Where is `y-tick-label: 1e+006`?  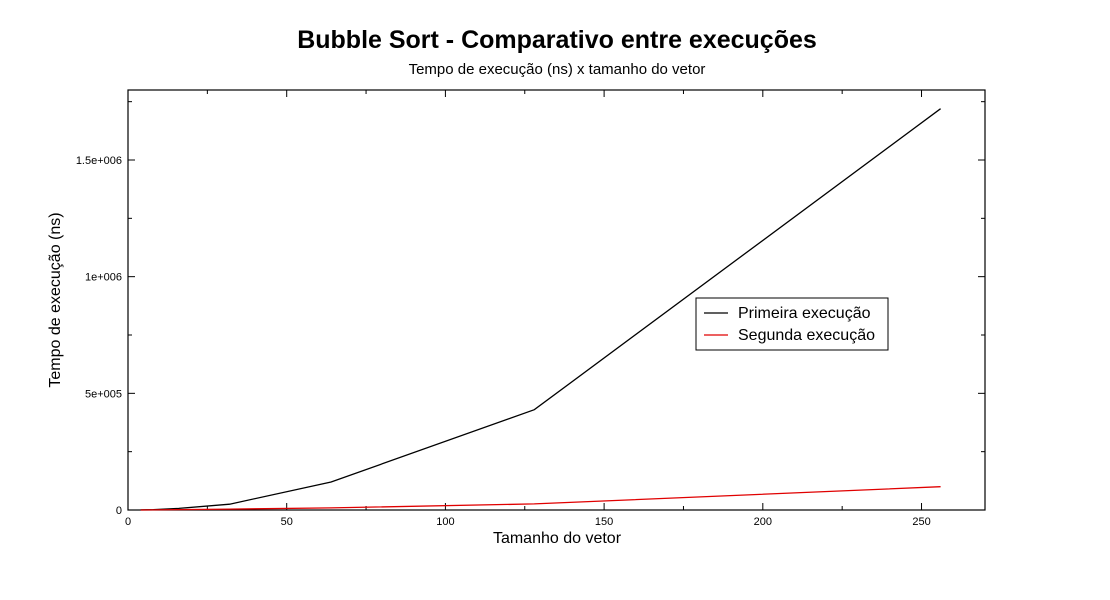
y-tick-label: 1e+006 is located at coordinates (103, 278).